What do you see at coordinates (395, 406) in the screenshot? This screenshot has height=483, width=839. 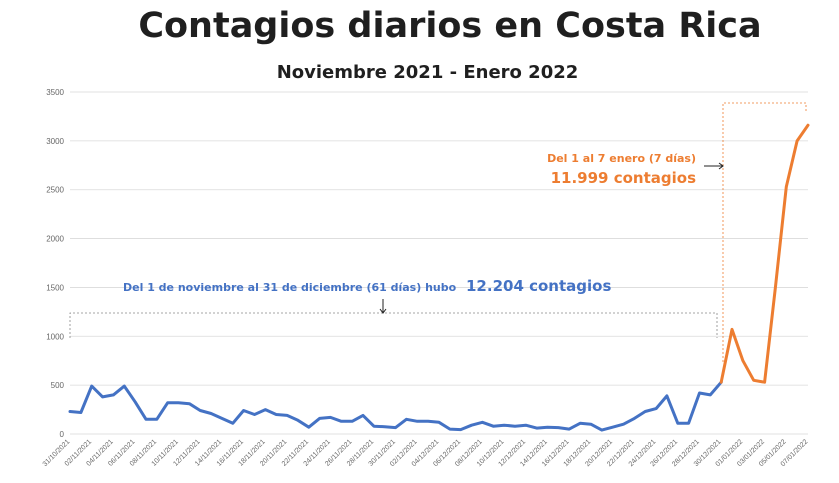 I see `series-line-nov-dec` at bounding box center [395, 406].